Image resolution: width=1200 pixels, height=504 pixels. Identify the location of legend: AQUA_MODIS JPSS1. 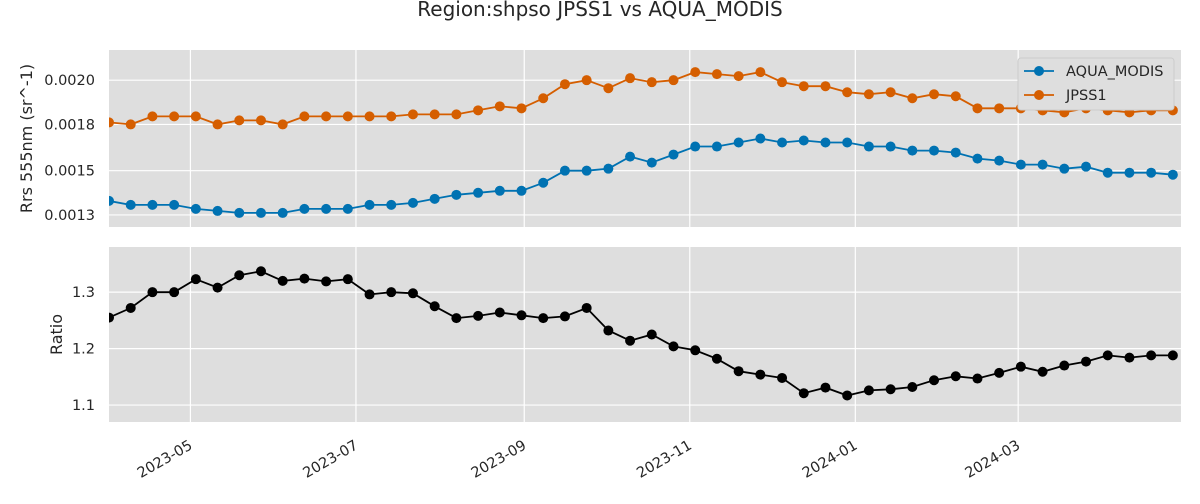
(1096, 84).